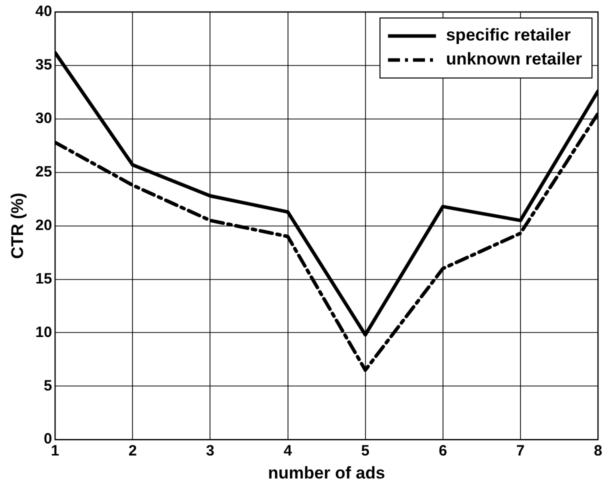 This screenshot has width=608, height=486. What do you see at coordinates (43, 171) in the screenshot?
I see `y-tick-label: 25` at bounding box center [43, 171].